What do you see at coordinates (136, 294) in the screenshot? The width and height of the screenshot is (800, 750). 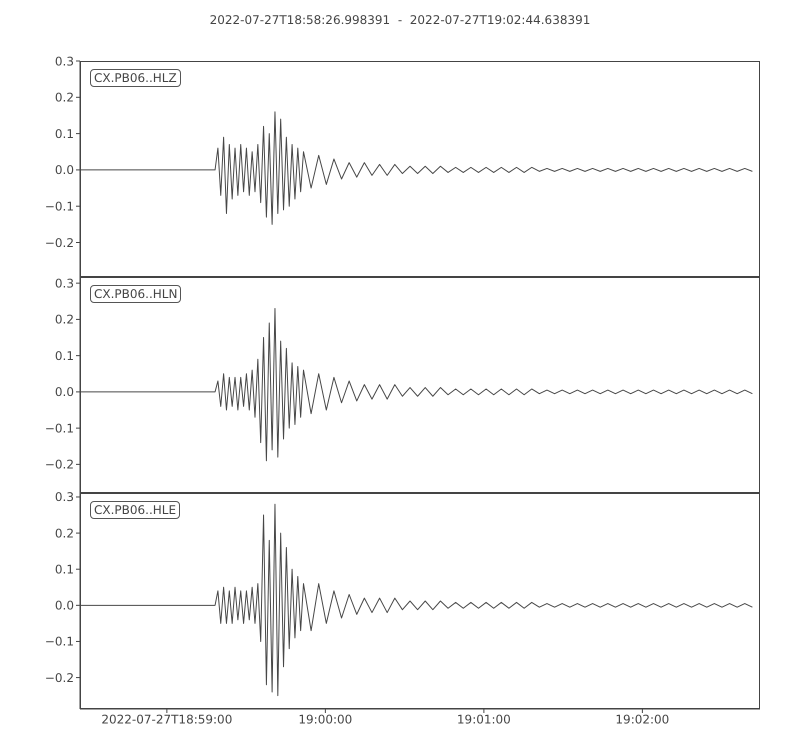 I see `annotation: CX.PB06..HLN` at bounding box center [136, 294].